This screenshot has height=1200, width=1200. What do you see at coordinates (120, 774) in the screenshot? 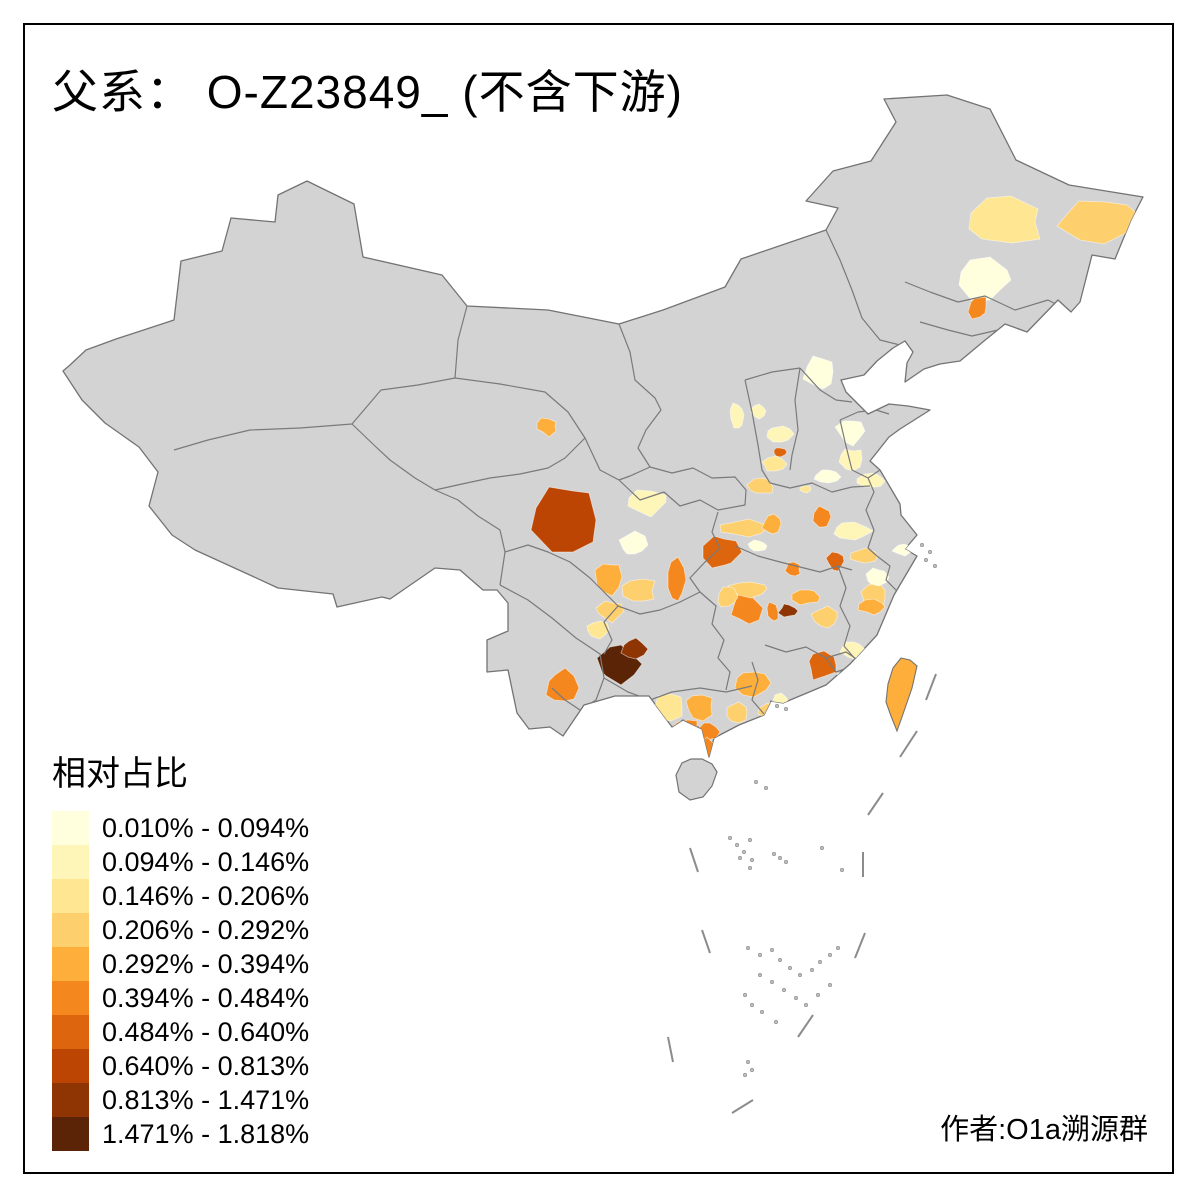
I see `legend-title: 相对占比` at bounding box center [120, 774].